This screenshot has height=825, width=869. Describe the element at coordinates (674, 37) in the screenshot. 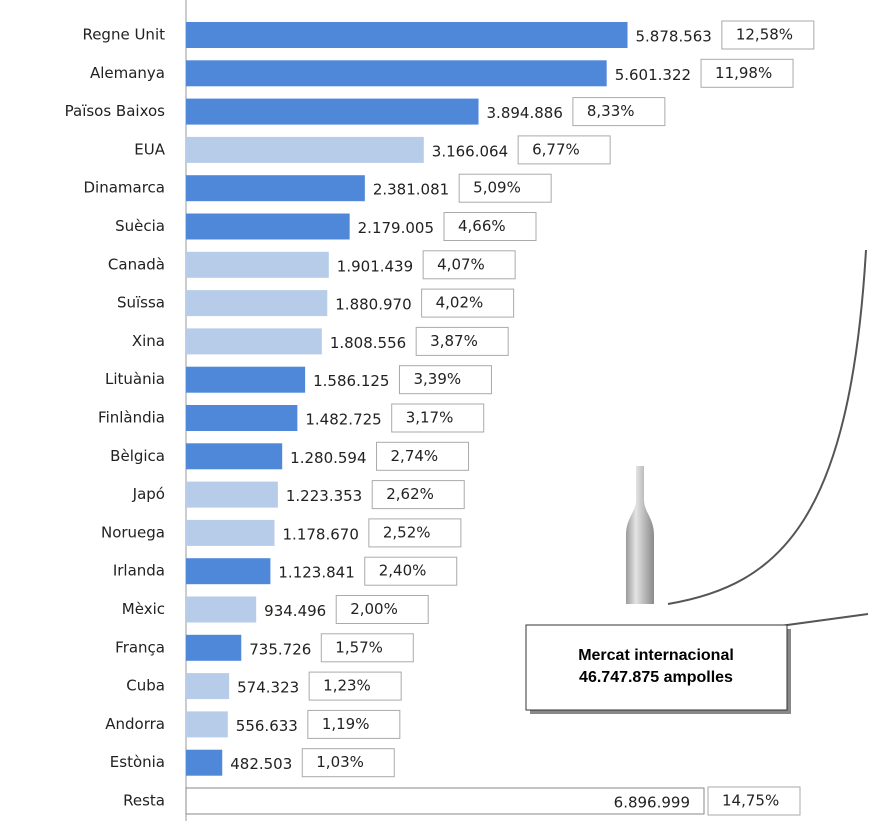

I see `value-label: 5.878.563` at that location.